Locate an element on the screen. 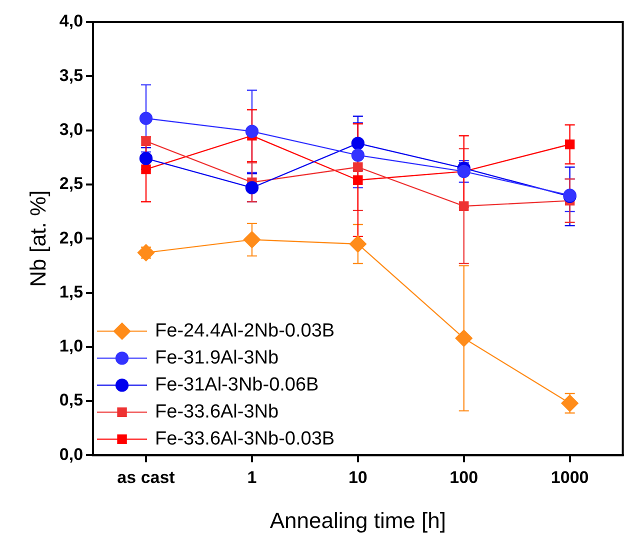 This screenshot has width=632, height=535. x-tick-label: 1000 is located at coordinates (569, 478).